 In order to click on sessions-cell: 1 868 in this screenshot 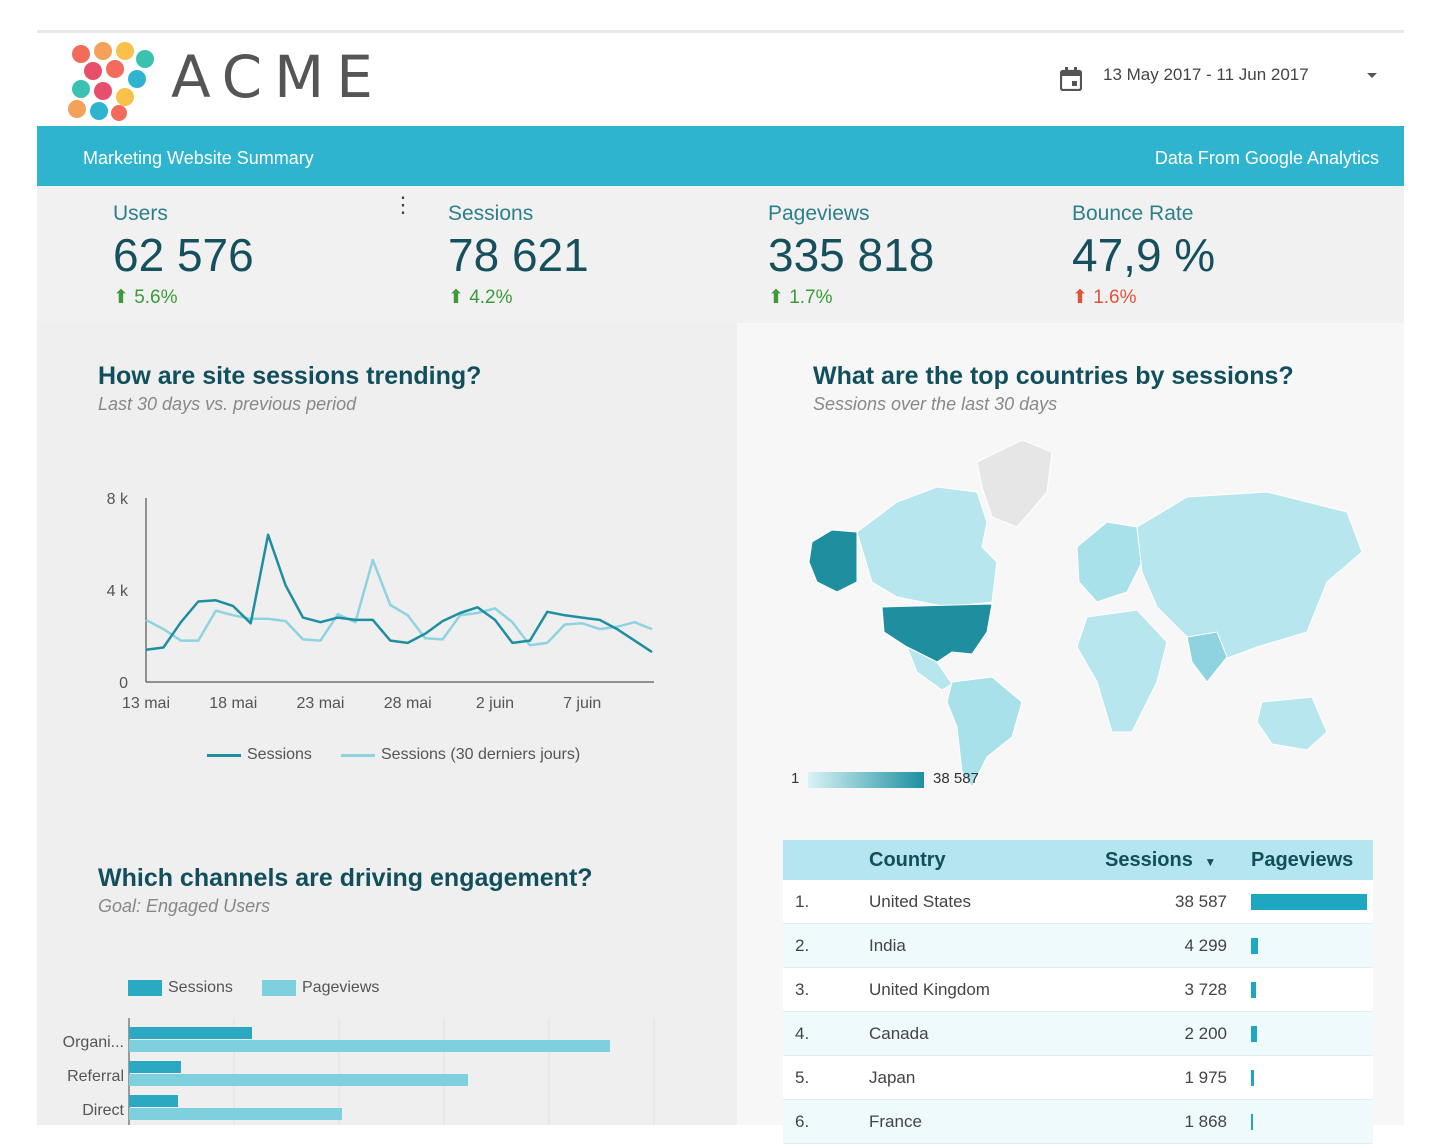, I will do `click(1166, 1121)`.